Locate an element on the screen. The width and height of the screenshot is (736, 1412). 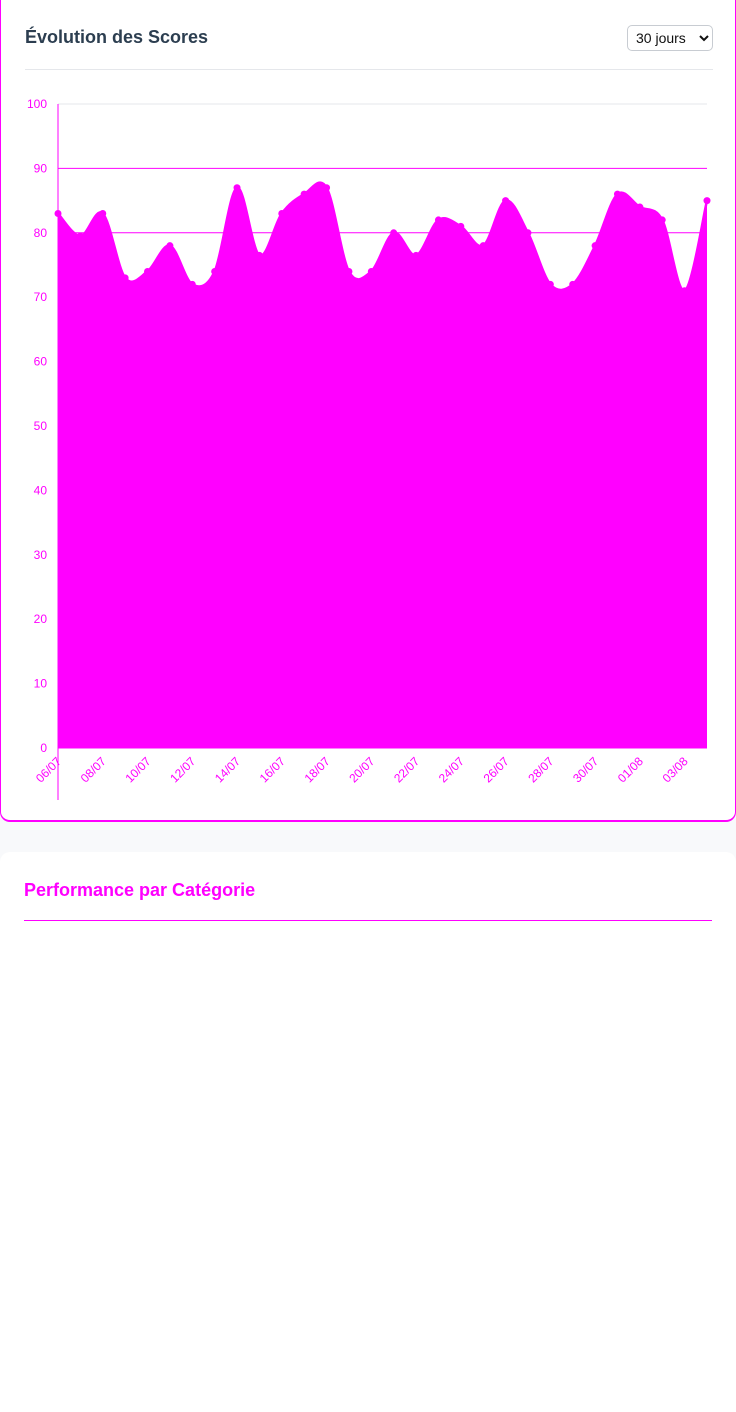
x-tick-label: 28/07 is located at coordinates (540, 769).